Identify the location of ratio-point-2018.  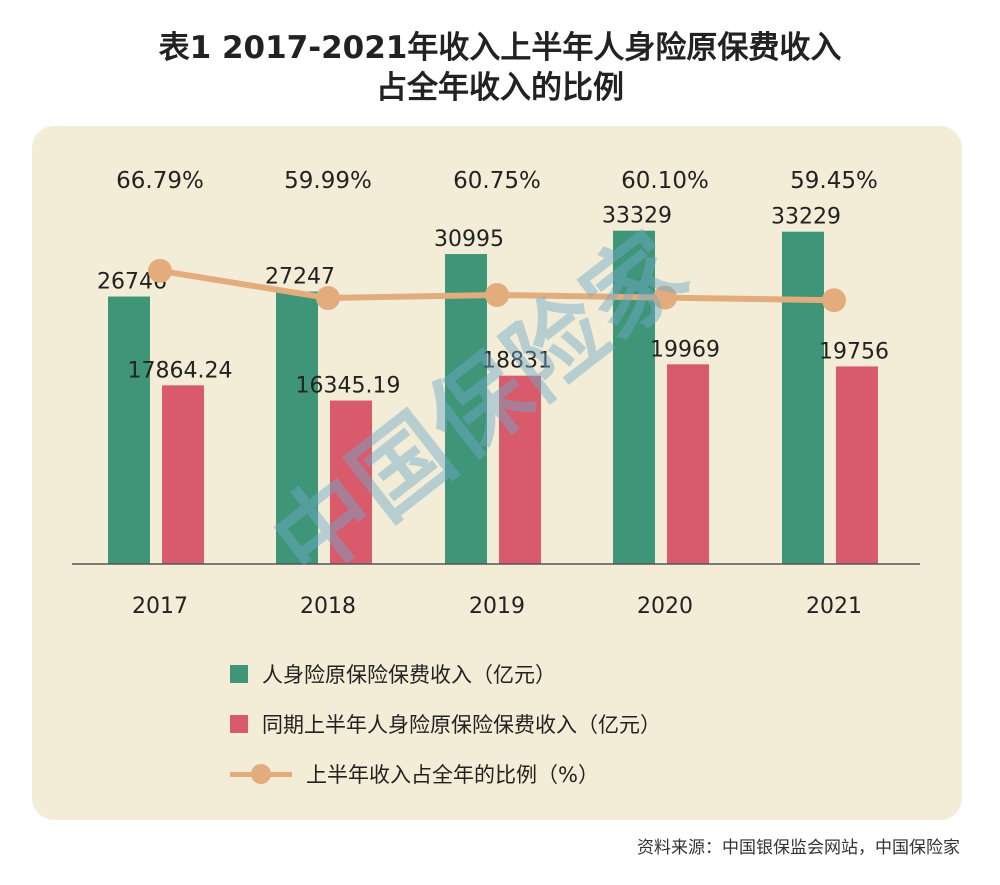
(328, 298).